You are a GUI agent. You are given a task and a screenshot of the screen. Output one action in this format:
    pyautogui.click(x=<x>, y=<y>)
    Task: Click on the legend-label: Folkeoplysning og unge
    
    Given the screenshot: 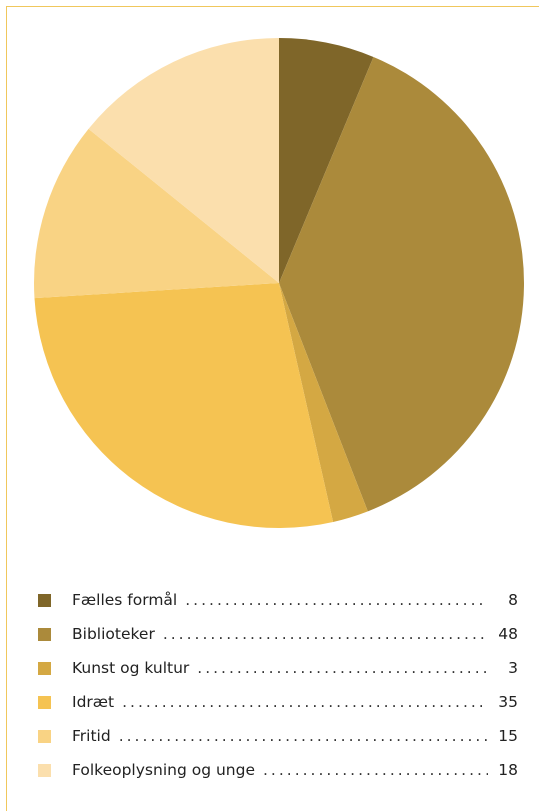 What is the action you would take?
    pyautogui.click(x=165, y=770)
    